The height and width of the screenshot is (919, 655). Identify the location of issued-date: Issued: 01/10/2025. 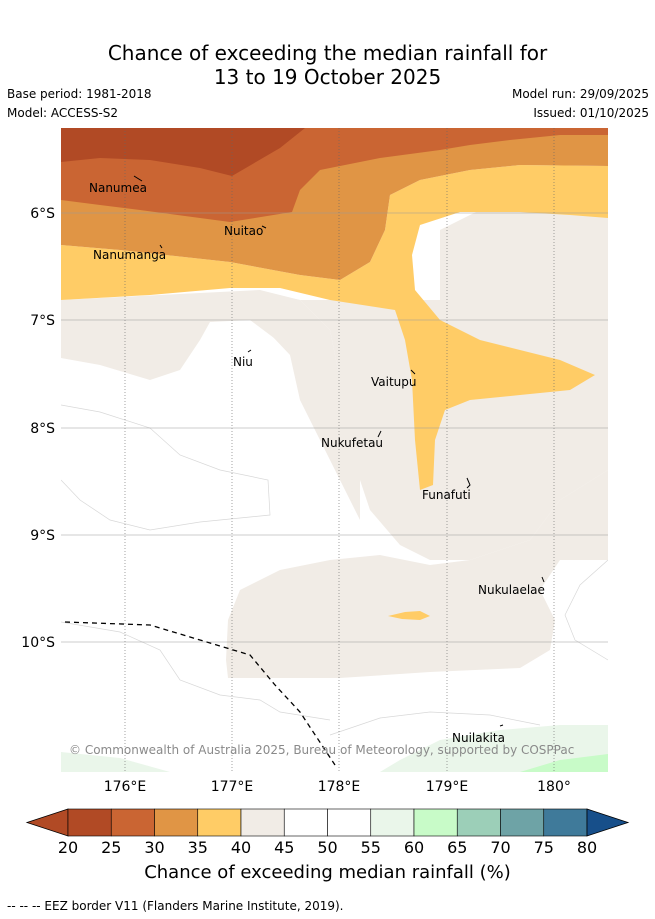
(591, 113).